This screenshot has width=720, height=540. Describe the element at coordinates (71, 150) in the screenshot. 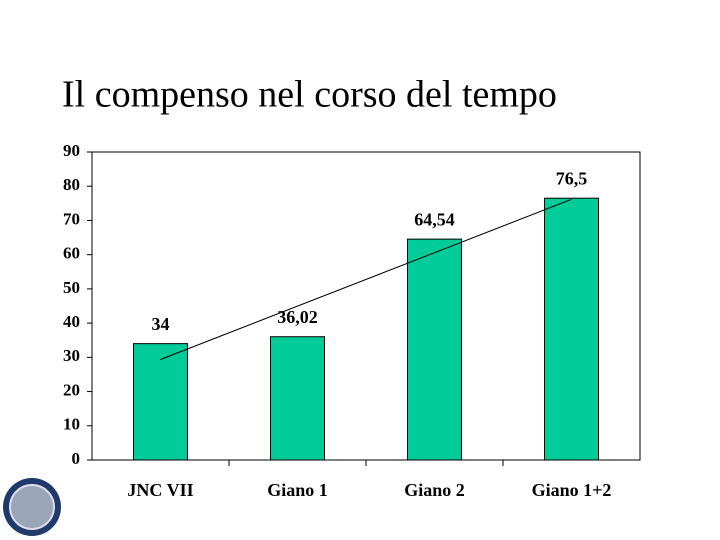

I see `y-tick-label: 90` at that location.